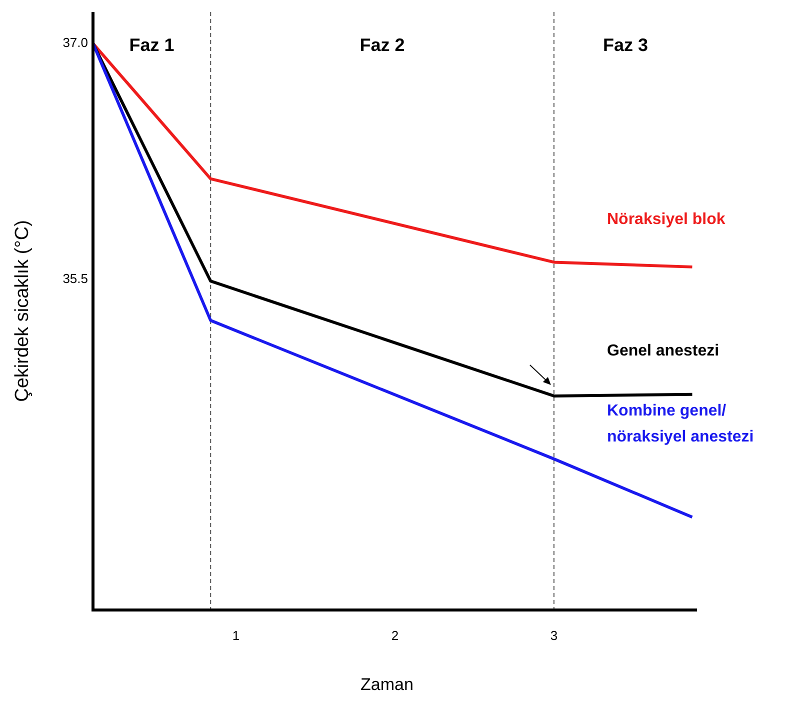 Image resolution: width=786 pixels, height=702 pixels. What do you see at coordinates (554, 635) in the screenshot?
I see `x-tick-label: 3` at bounding box center [554, 635].